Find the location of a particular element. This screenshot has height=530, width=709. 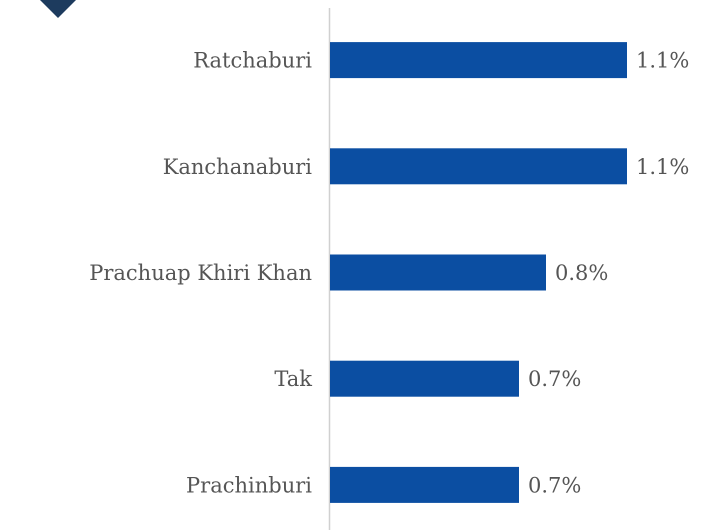

decor-triangle is located at coordinates (58, 9).